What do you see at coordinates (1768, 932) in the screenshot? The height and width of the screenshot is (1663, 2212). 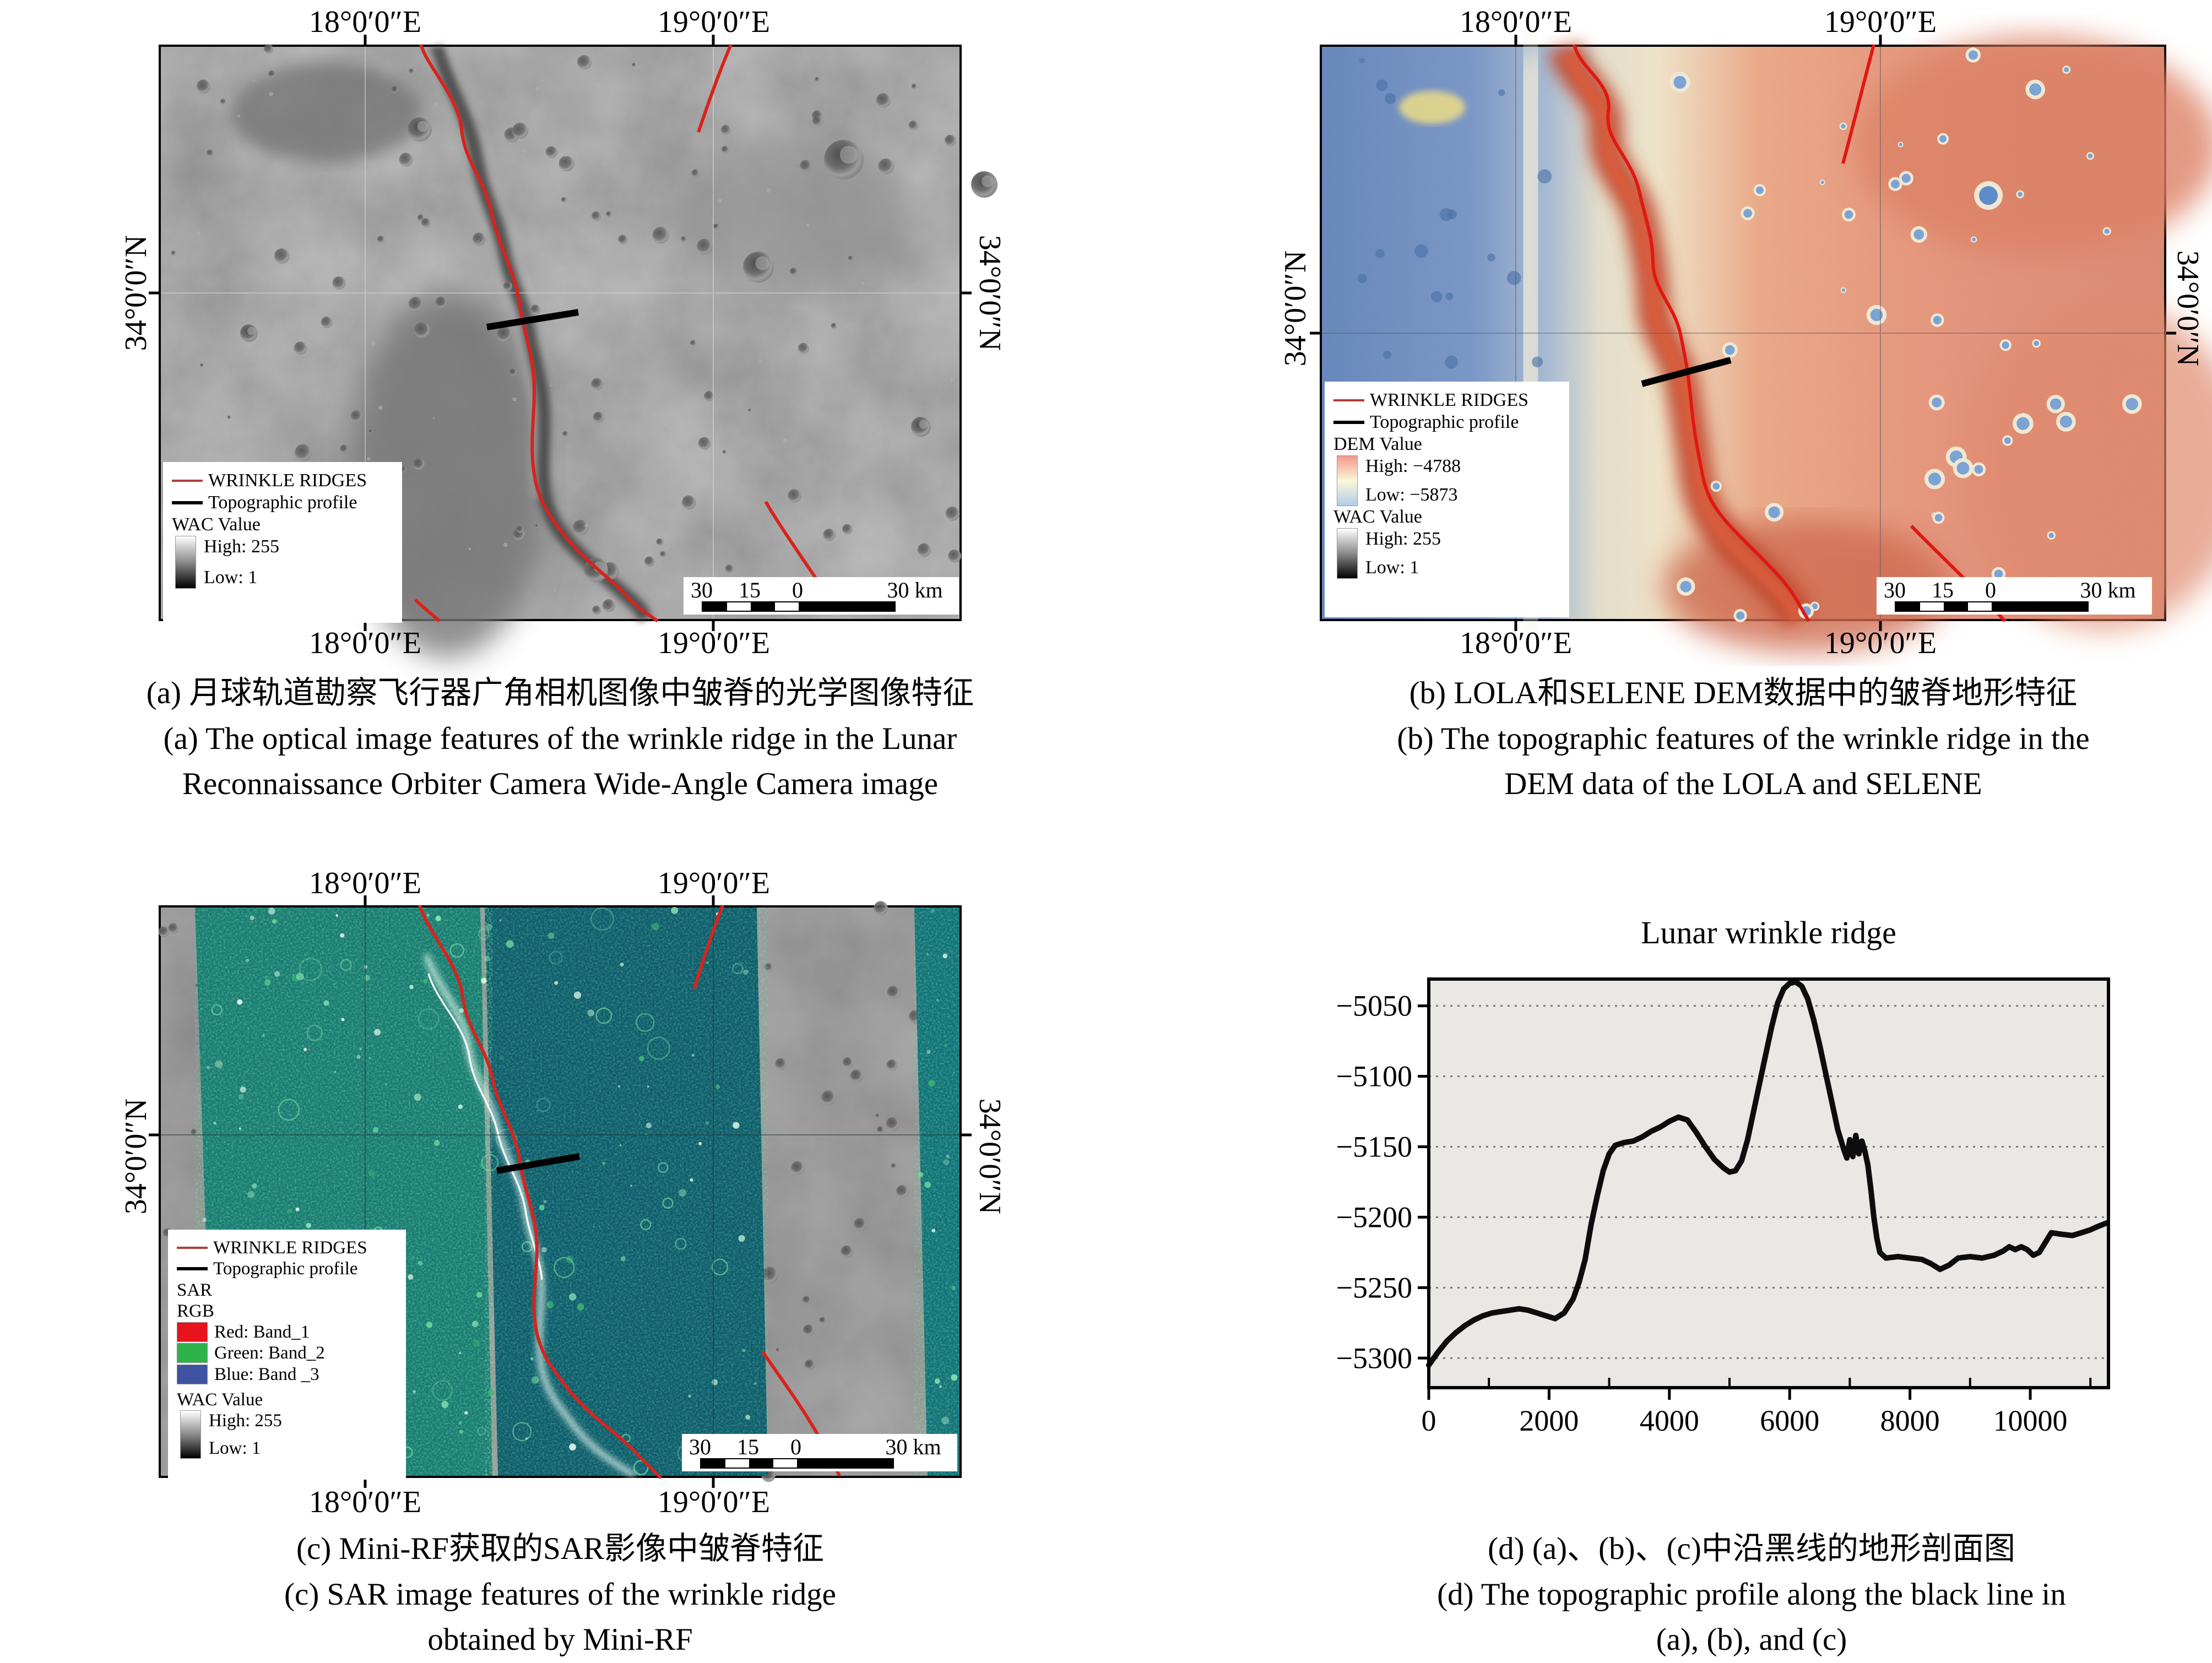 I see `chart-title: Lunar wrinkle ridge` at bounding box center [1768, 932].